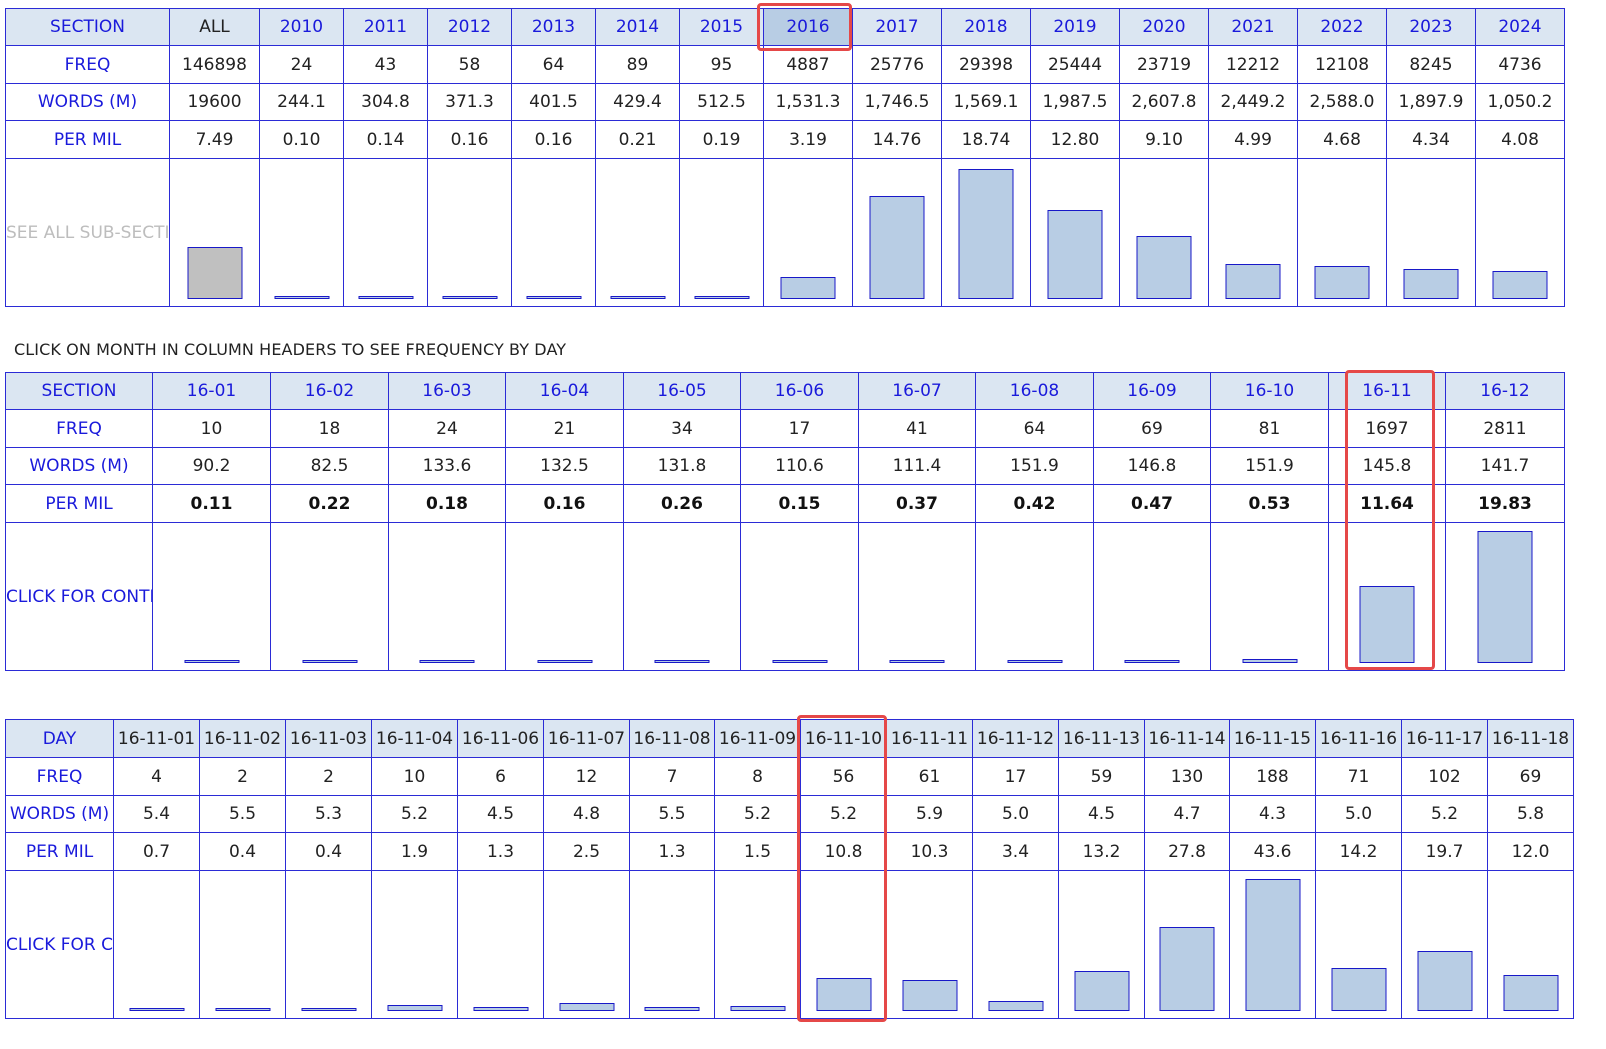 The image size is (1606, 1049). Describe the element at coordinates (1269, 391) in the screenshot. I see `month-header-16-10: 16-10` at that location.